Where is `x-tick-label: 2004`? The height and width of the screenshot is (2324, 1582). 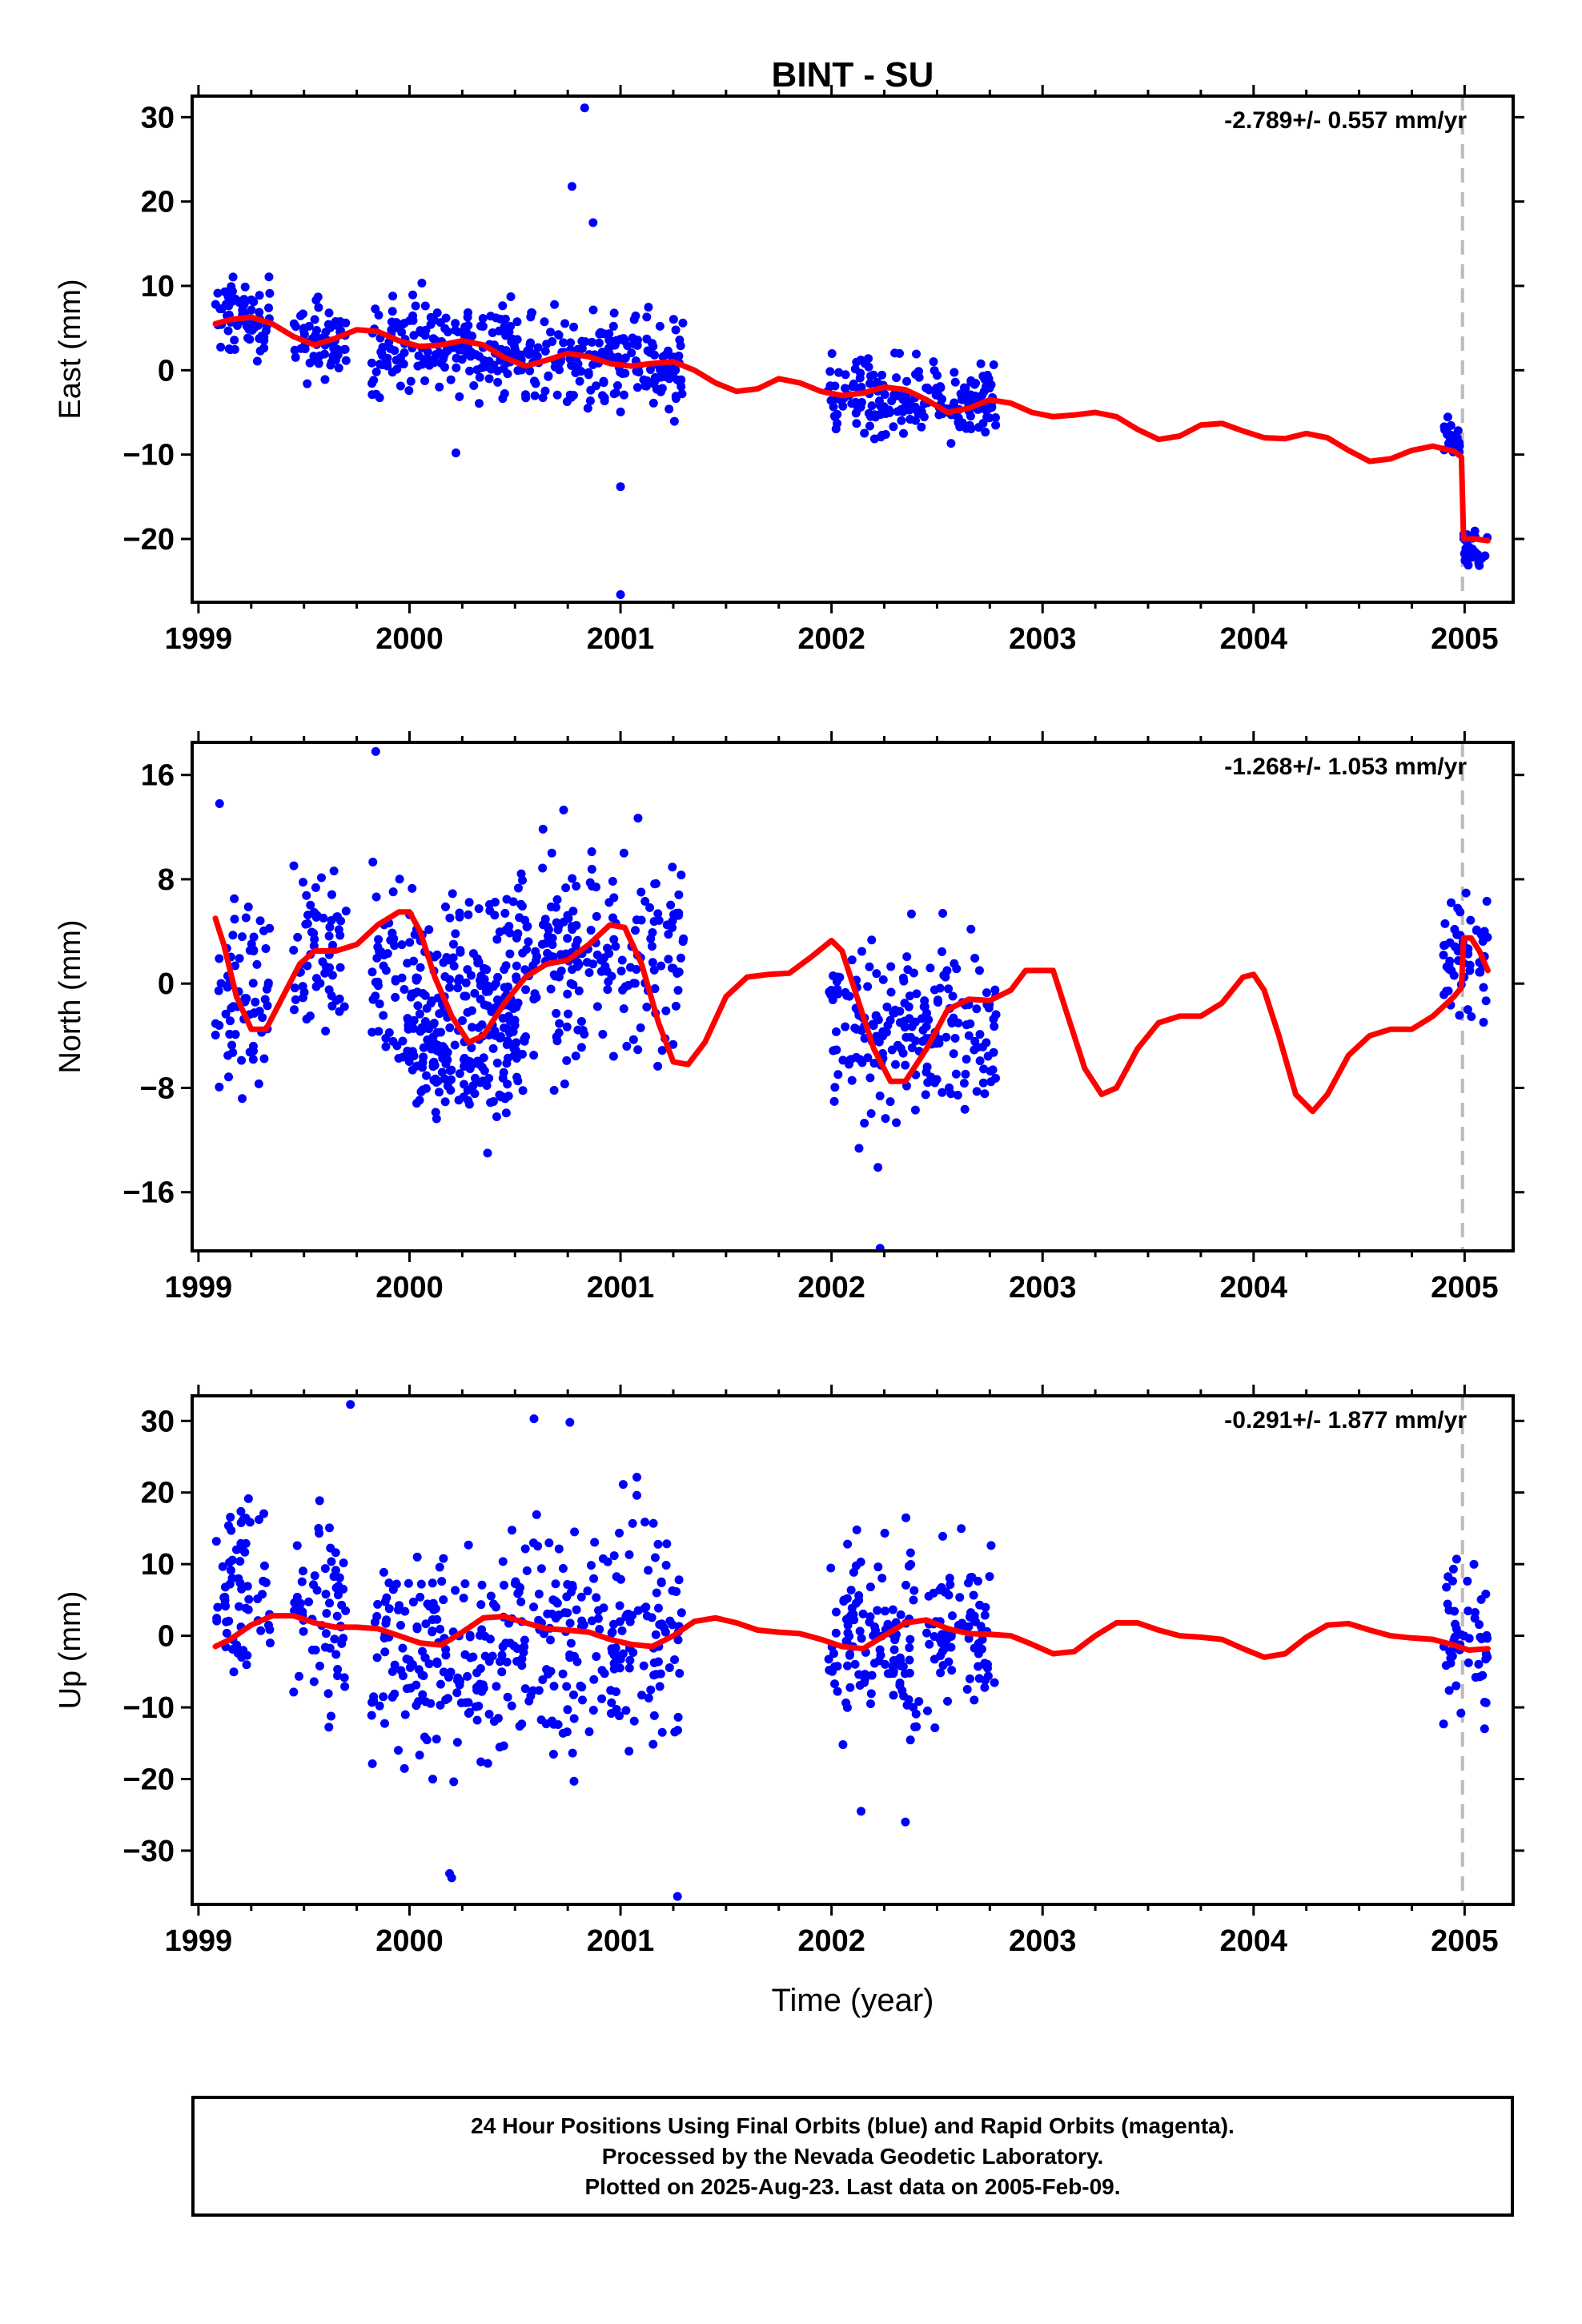 x-tick-label: 2004 is located at coordinates (1254, 639).